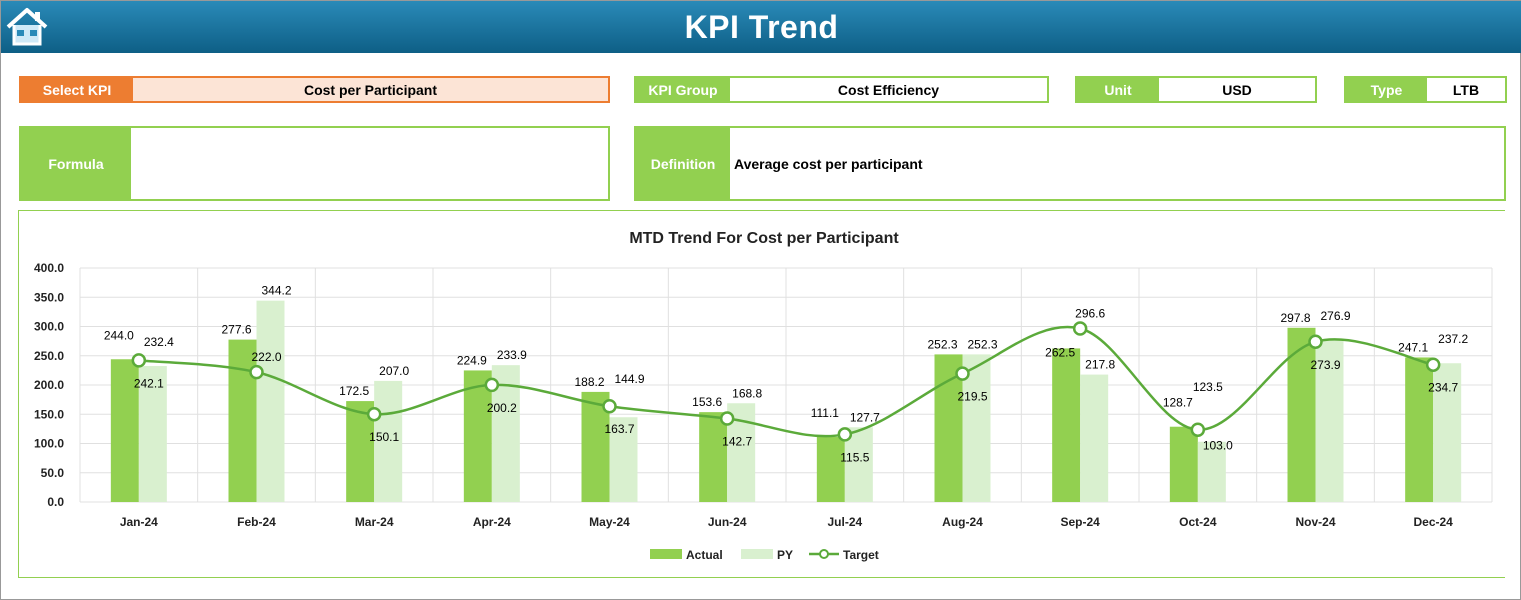  What do you see at coordinates (747, 393) in the screenshot?
I see `py-data-label: 168.8` at bounding box center [747, 393].